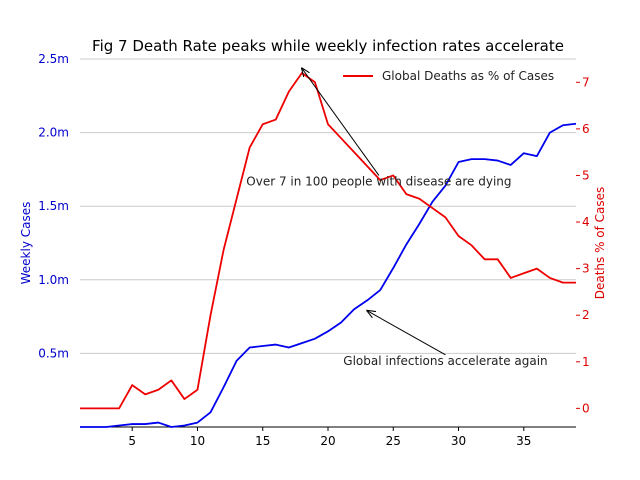 The image size is (640, 480). I want to click on x-axis-ticks: 5 10 15 20 25 30 35, so click(329, 437).